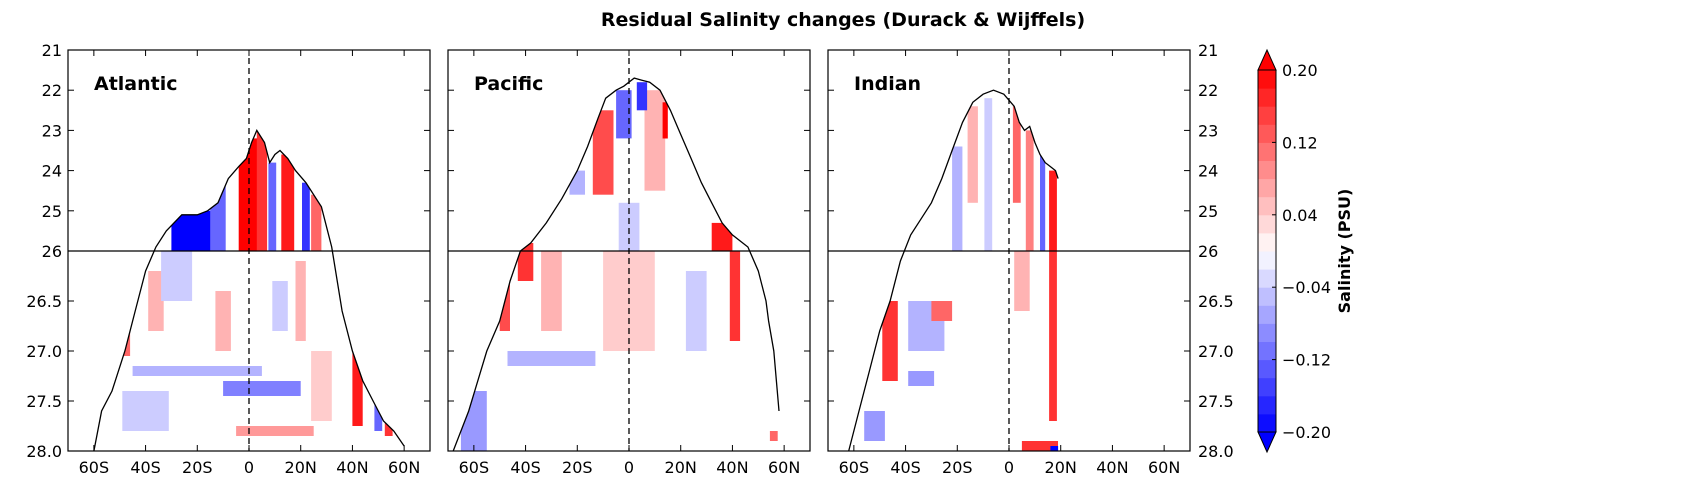 The height and width of the screenshot is (500, 1700). What do you see at coordinates (1216, 451) in the screenshot?
I see `y-tick-label-right: 28.0` at bounding box center [1216, 451].